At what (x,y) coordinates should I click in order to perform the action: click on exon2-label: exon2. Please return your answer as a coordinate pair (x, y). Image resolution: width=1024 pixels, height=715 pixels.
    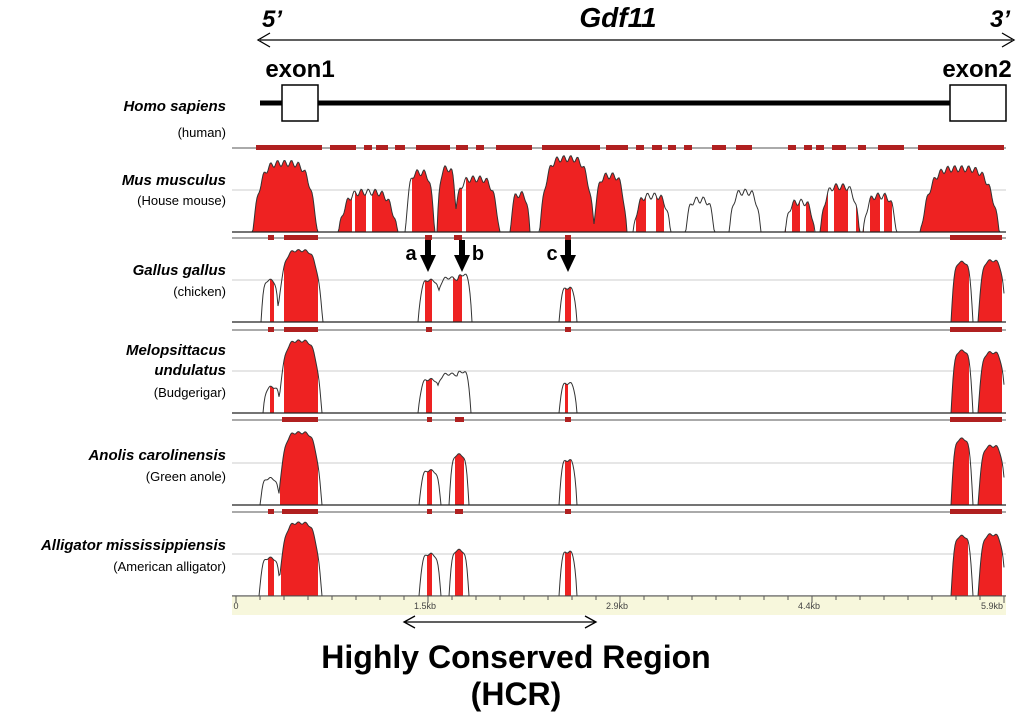
    Looking at the image, I should click on (976, 69).